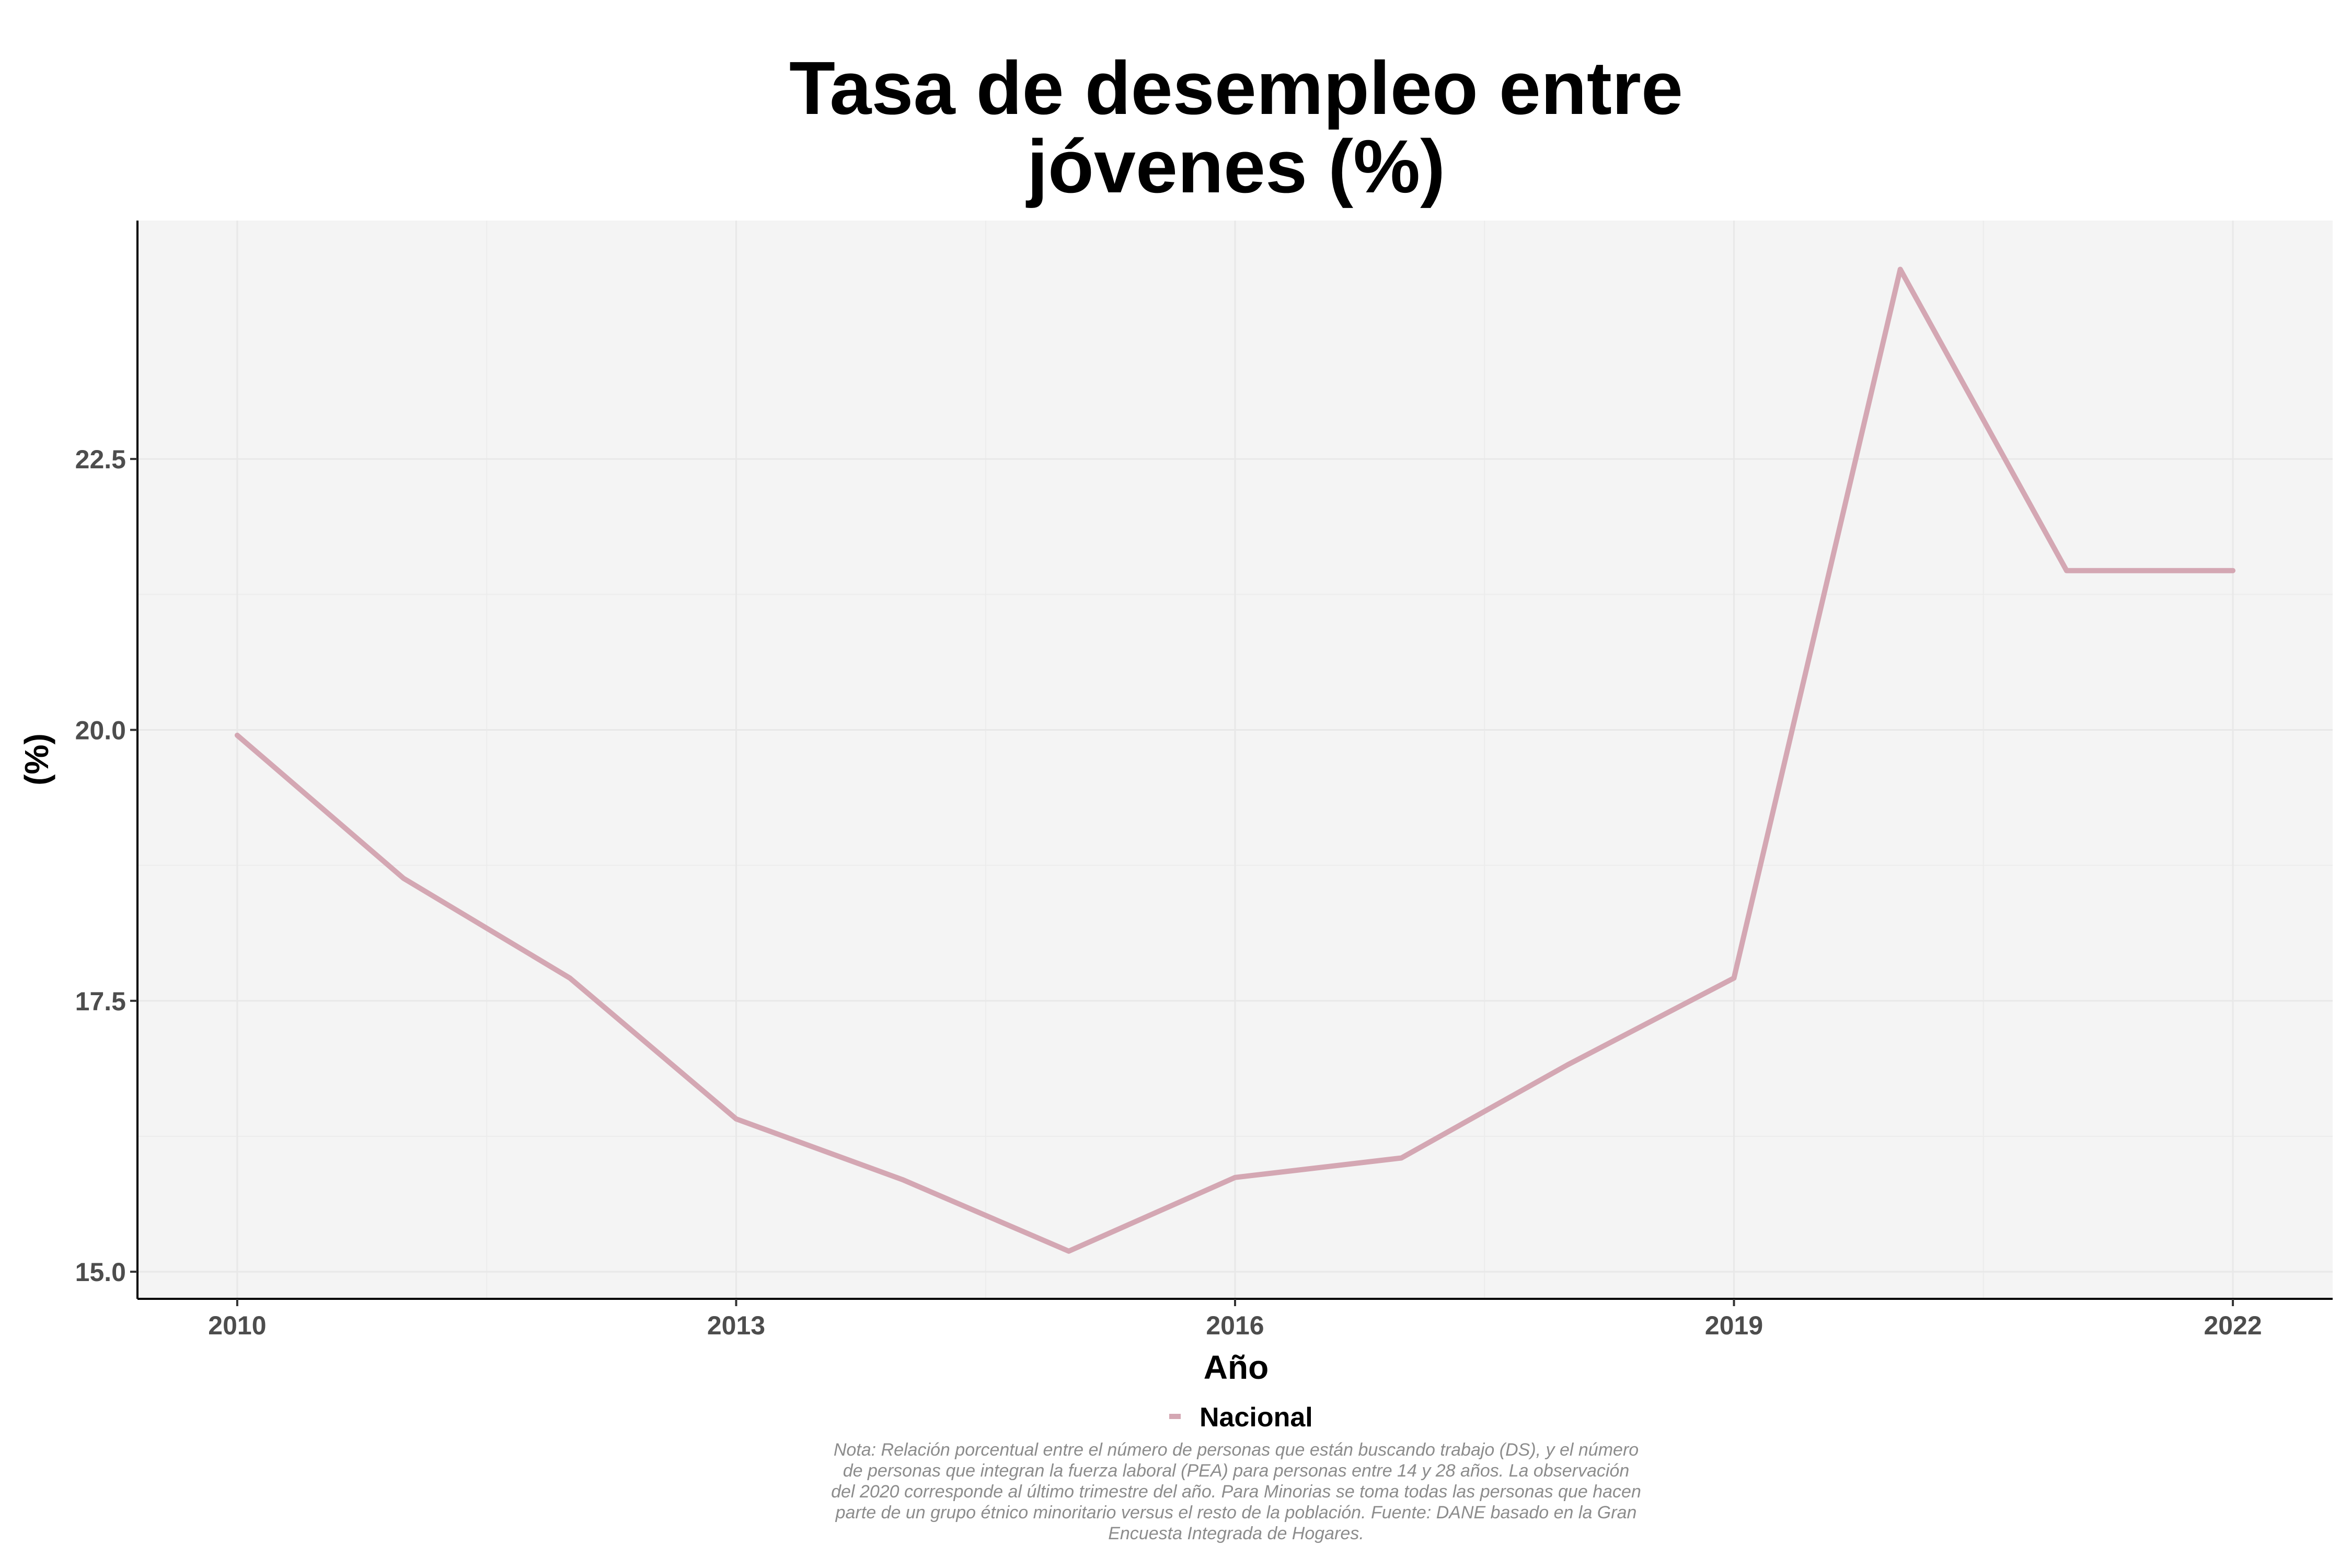 The image size is (2352, 1568). What do you see at coordinates (736, 1325) in the screenshot?
I see `x-tick-label: 2013` at bounding box center [736, 1325].